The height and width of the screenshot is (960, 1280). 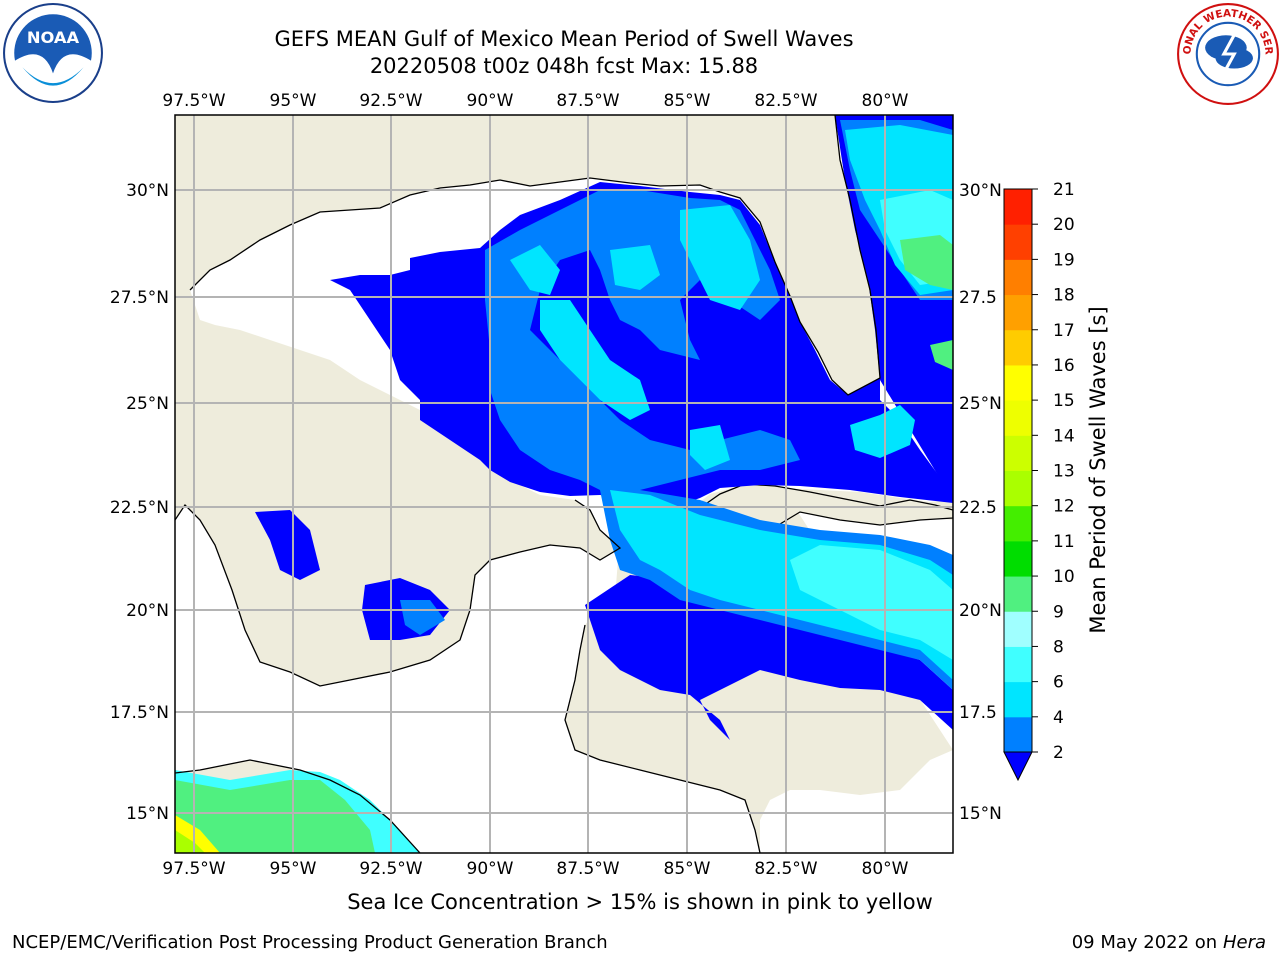 What do you see at coordinates (978, 713) in the screenshot?
I see `lat-tick-right: 17.5` at bounding box center [978, 713].